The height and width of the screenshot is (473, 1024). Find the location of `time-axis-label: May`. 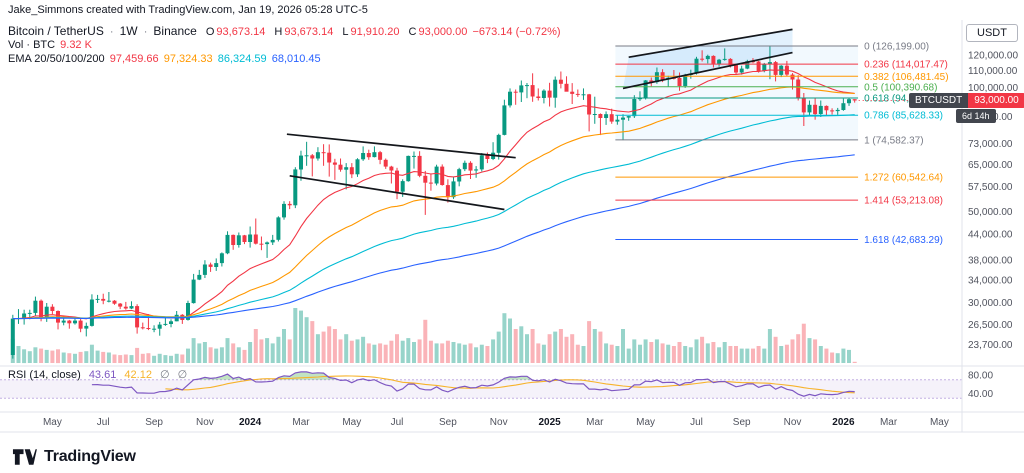

time-axis-label: May is located at coordinates (645, 422).